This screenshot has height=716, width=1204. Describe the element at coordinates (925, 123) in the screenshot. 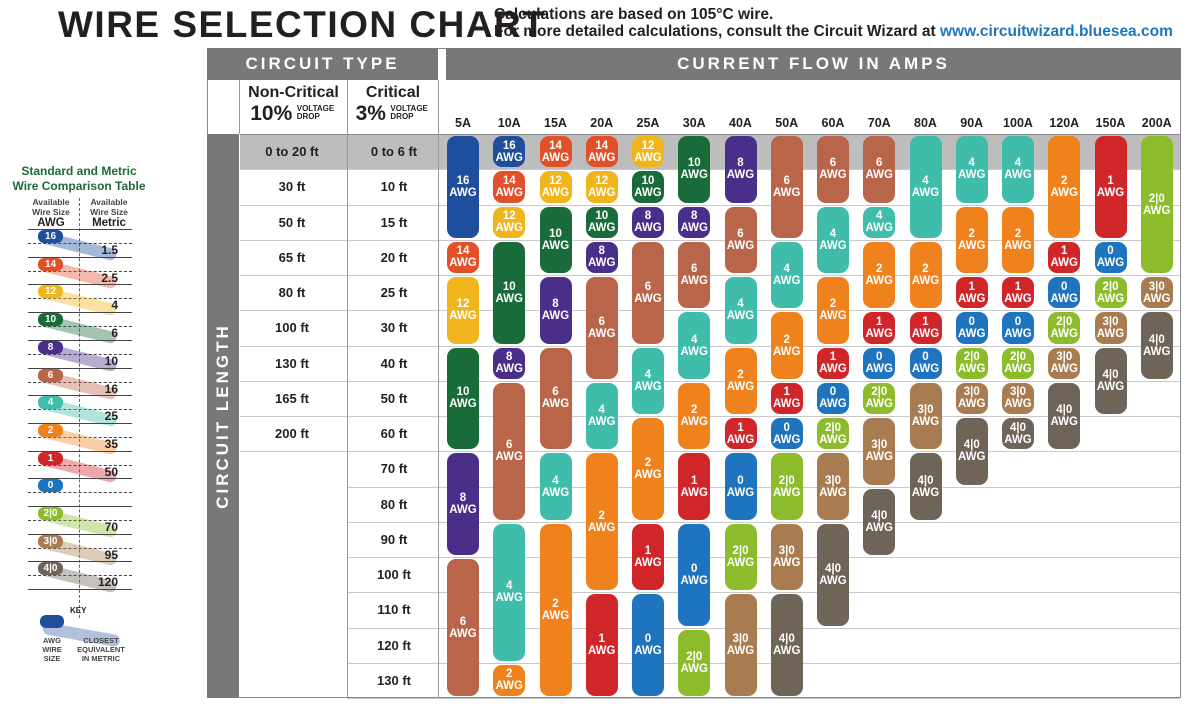

I see `amp-label-80A: 80A` at that location.